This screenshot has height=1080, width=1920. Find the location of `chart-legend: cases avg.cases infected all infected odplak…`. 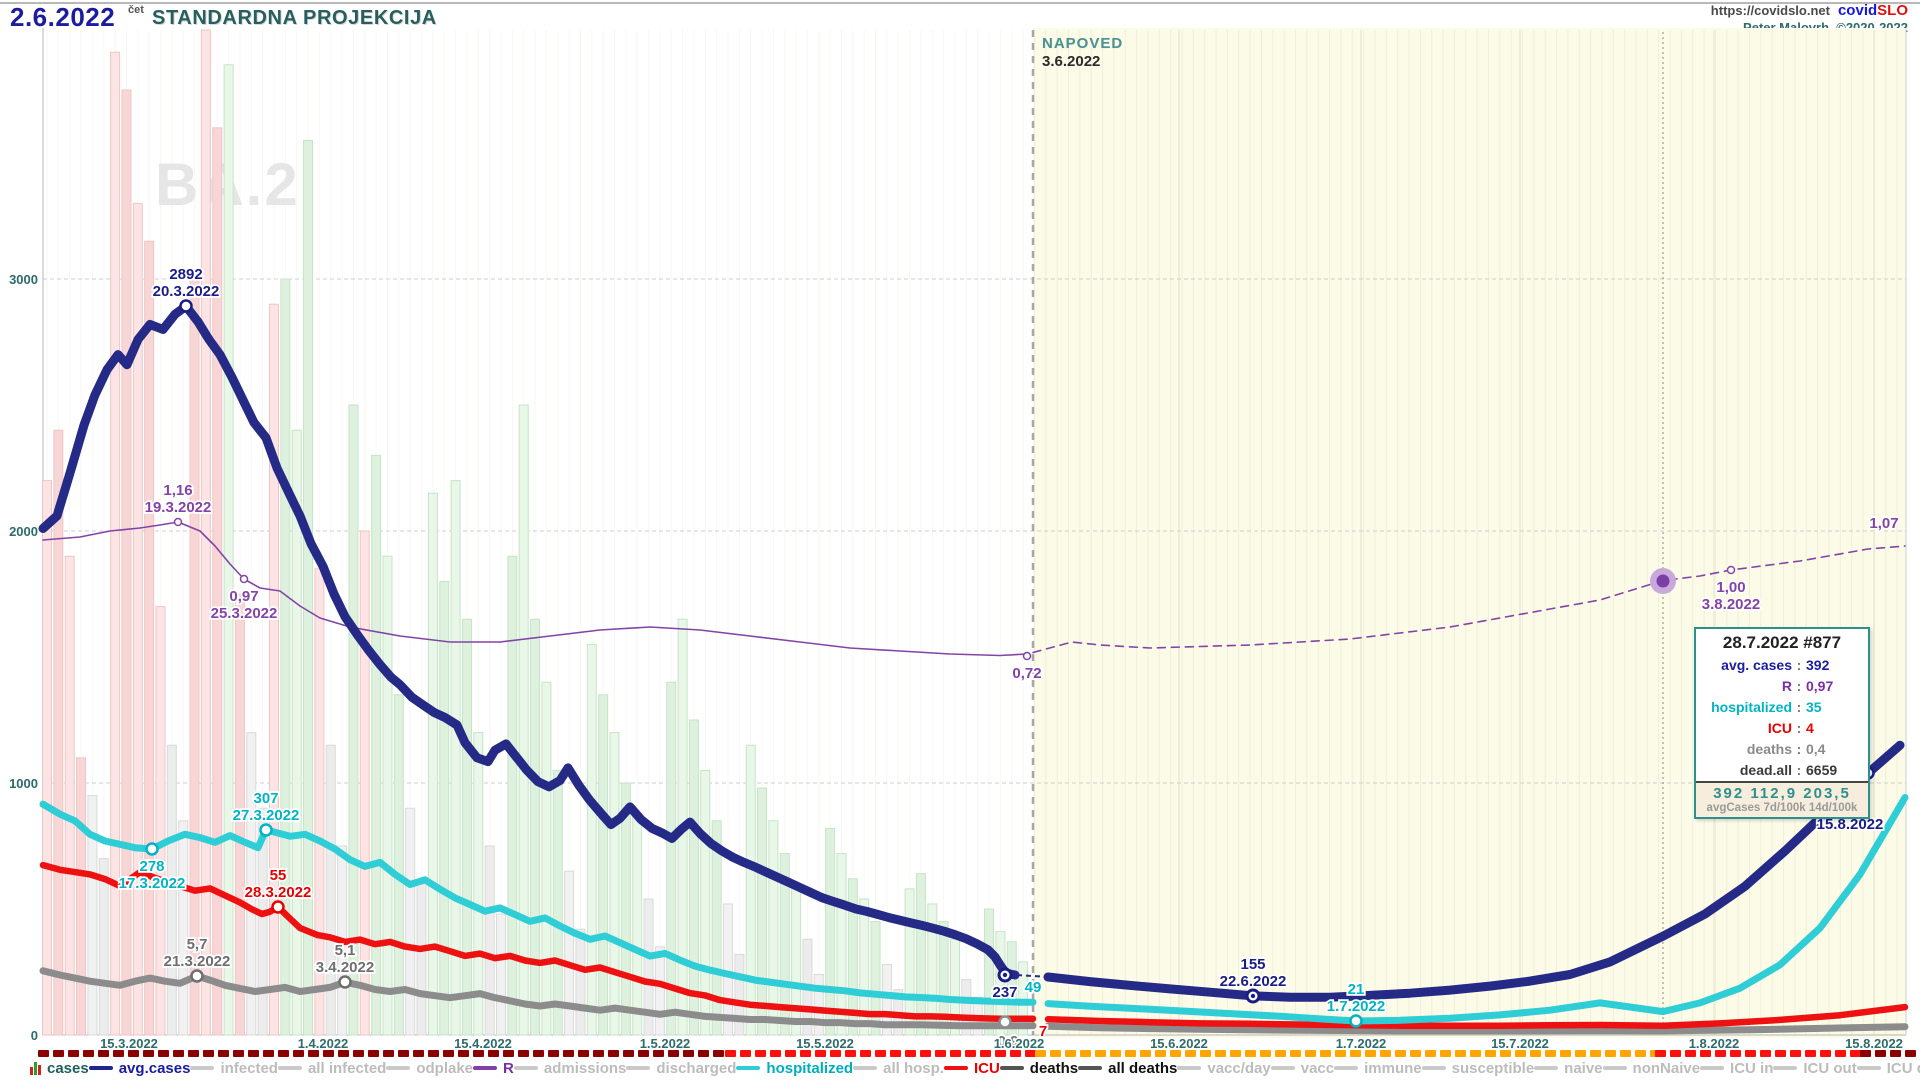

chart-legend: cases avg.cases infected all infected odplak… is located at coordinates (975, 1068).